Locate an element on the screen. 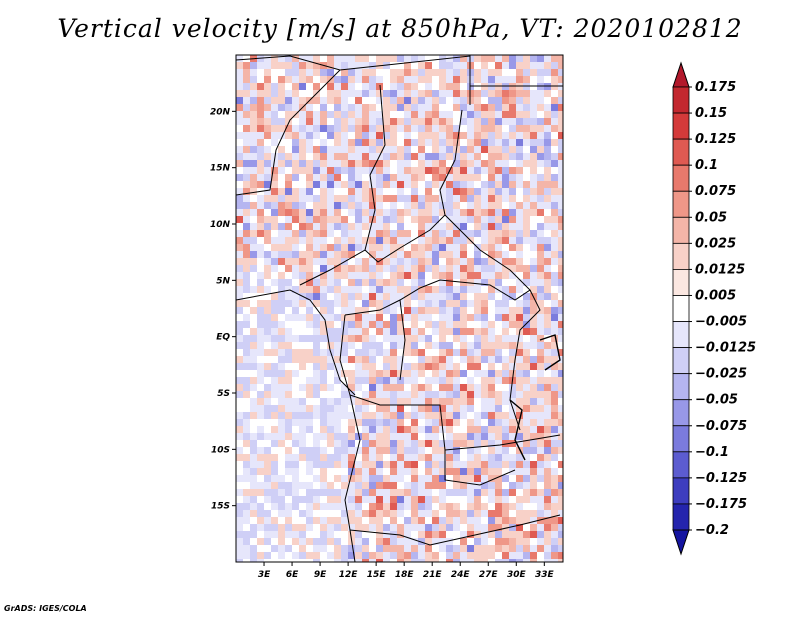 Image resolution: width=800 pixels, height=618 pixels. colorbar-label: 0.15 is located at coordinates (711, 113).